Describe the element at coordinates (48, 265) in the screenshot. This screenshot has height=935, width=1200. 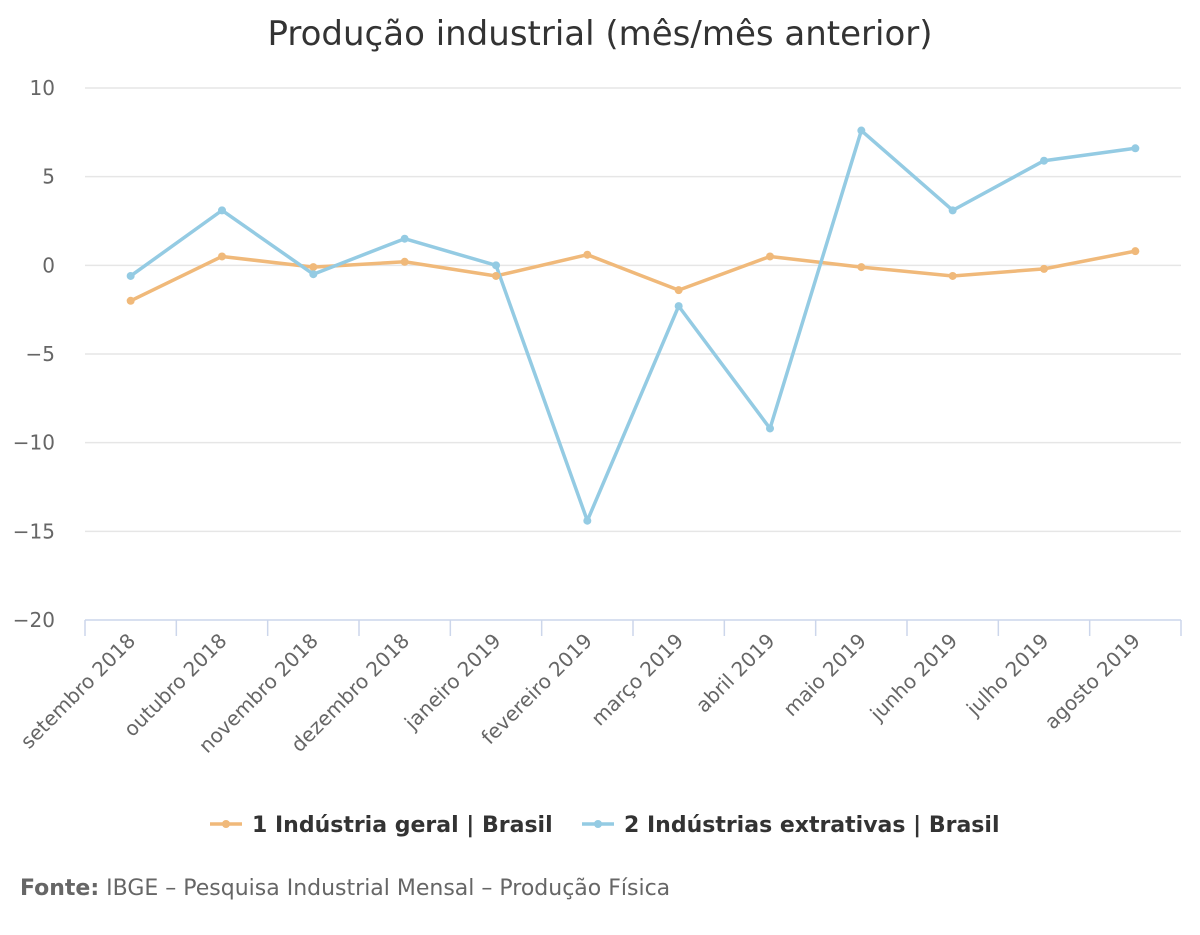
I see `y-tick-label: 0` at that location.